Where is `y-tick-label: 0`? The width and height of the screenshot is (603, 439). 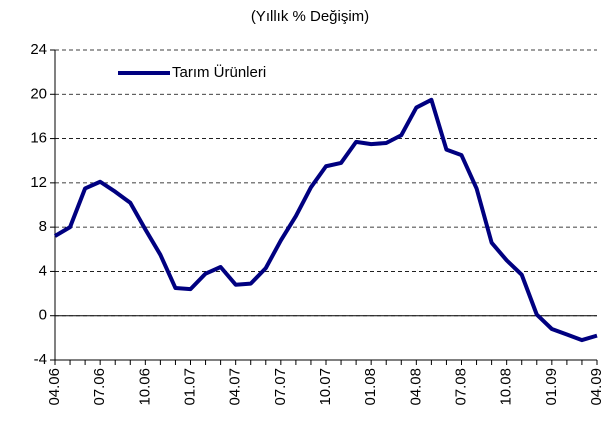
y-tick-label: 0 is located at coordinates (43, 315).